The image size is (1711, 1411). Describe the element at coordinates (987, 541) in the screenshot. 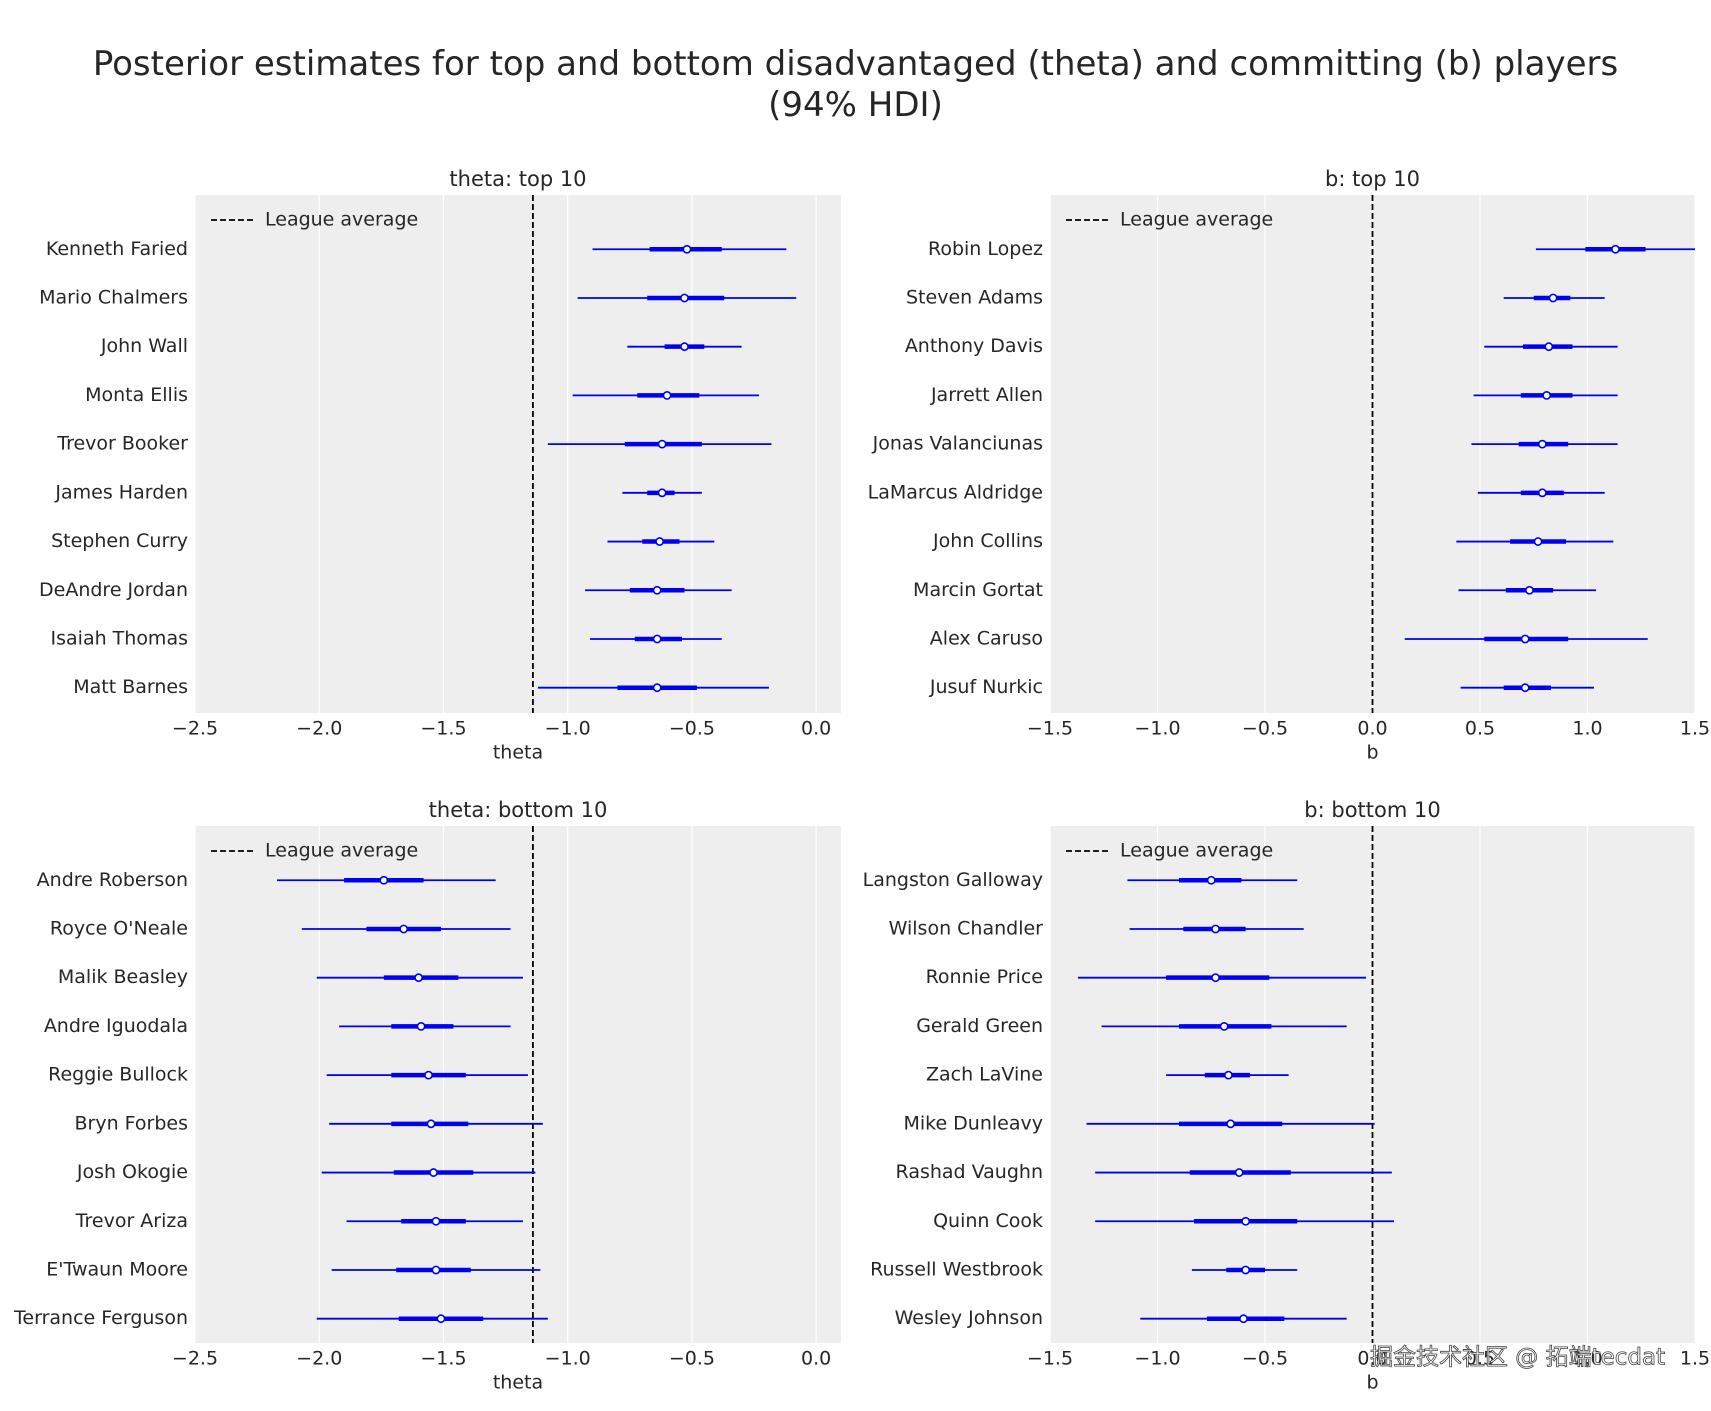

I see `y-tick-label: John Collins` at that location.